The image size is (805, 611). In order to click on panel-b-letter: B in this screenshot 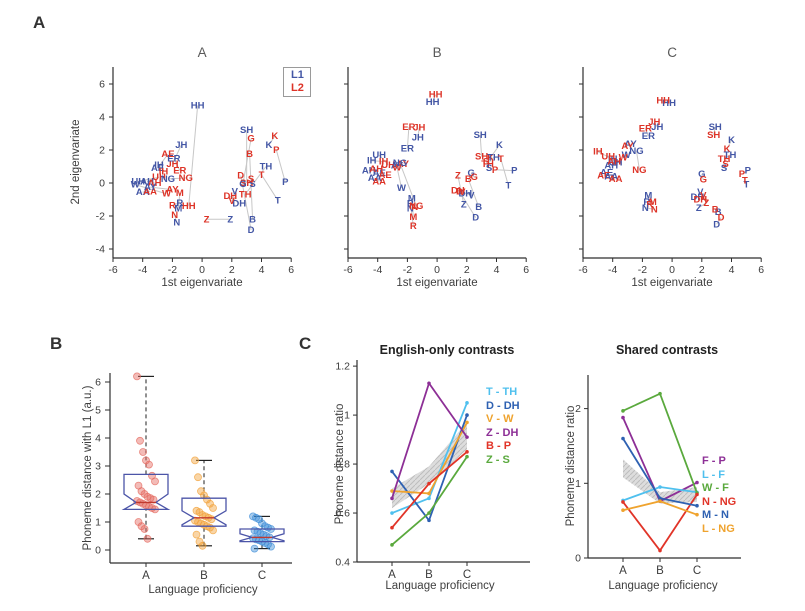, I will do `click(56, 343)`.